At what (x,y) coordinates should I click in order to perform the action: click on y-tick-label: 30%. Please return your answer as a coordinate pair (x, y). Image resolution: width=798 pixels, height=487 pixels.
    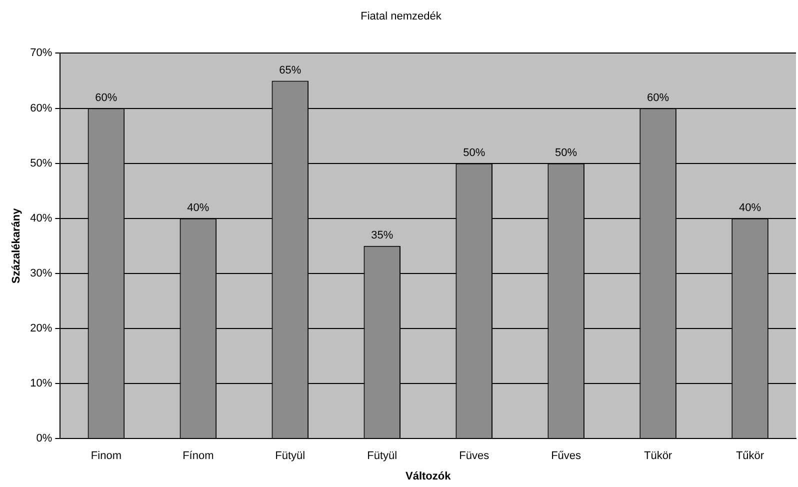
    Looking at the image, I should click on (41, 273).